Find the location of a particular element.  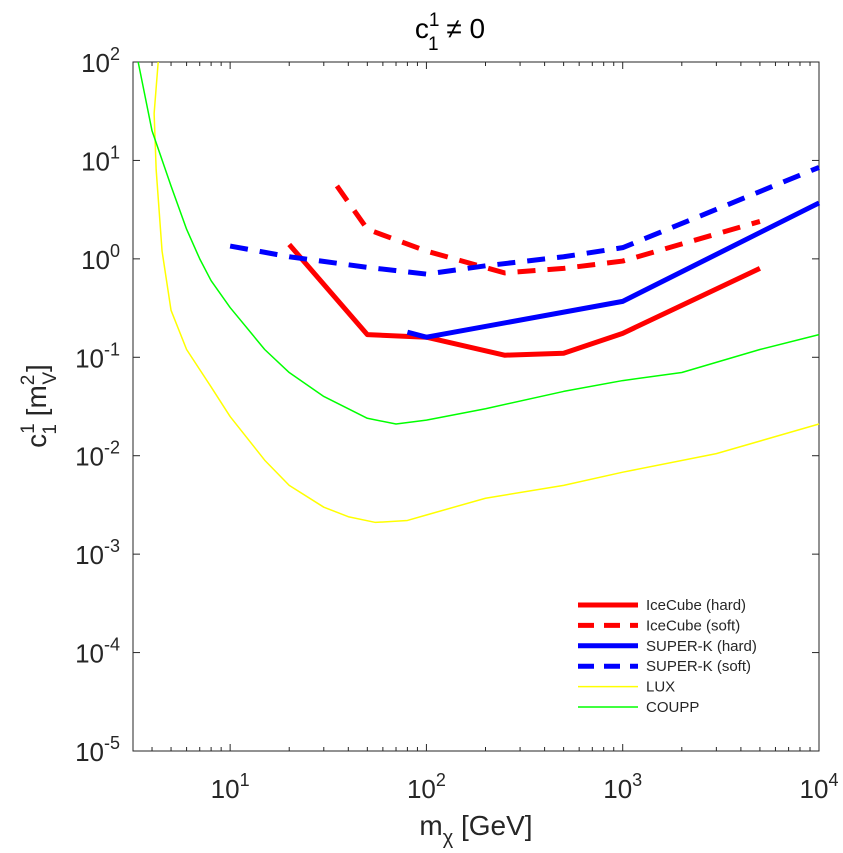

y-tick-label: 10⁻⁴ is located at coordinates (97, 652).